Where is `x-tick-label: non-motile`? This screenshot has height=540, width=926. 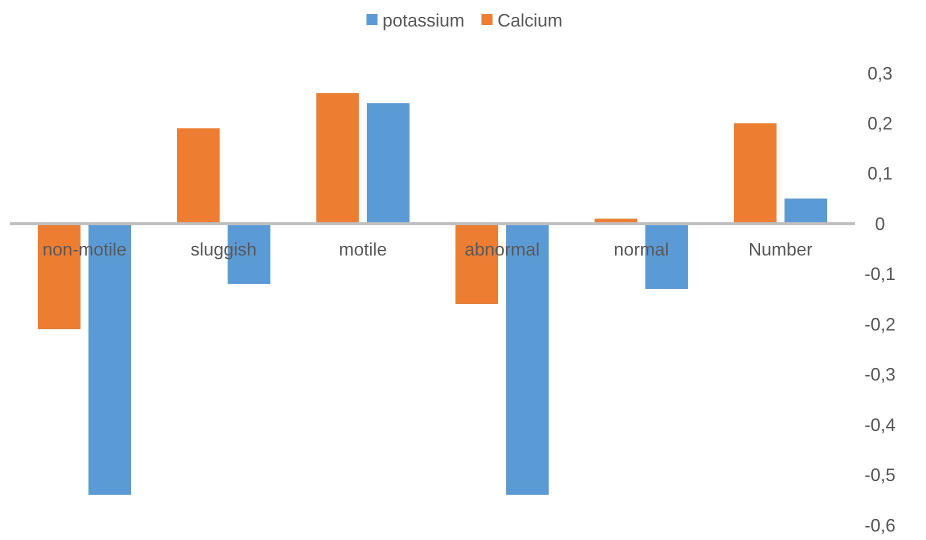 x-tick-label: non-motile is located at coordinates (84, 250).